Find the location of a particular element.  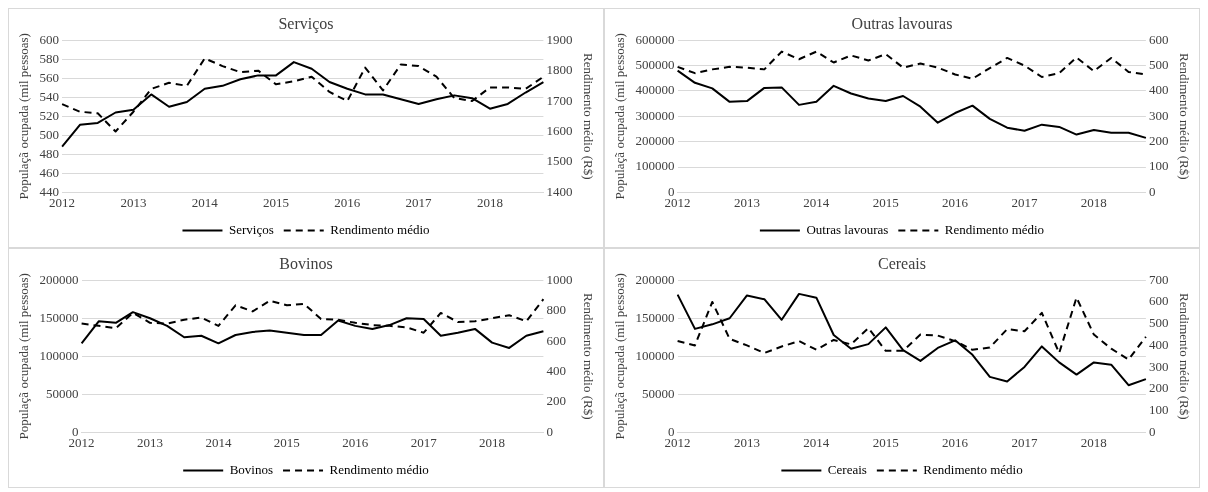

y-tick-label: 480 is located at coordinates (49, 153).